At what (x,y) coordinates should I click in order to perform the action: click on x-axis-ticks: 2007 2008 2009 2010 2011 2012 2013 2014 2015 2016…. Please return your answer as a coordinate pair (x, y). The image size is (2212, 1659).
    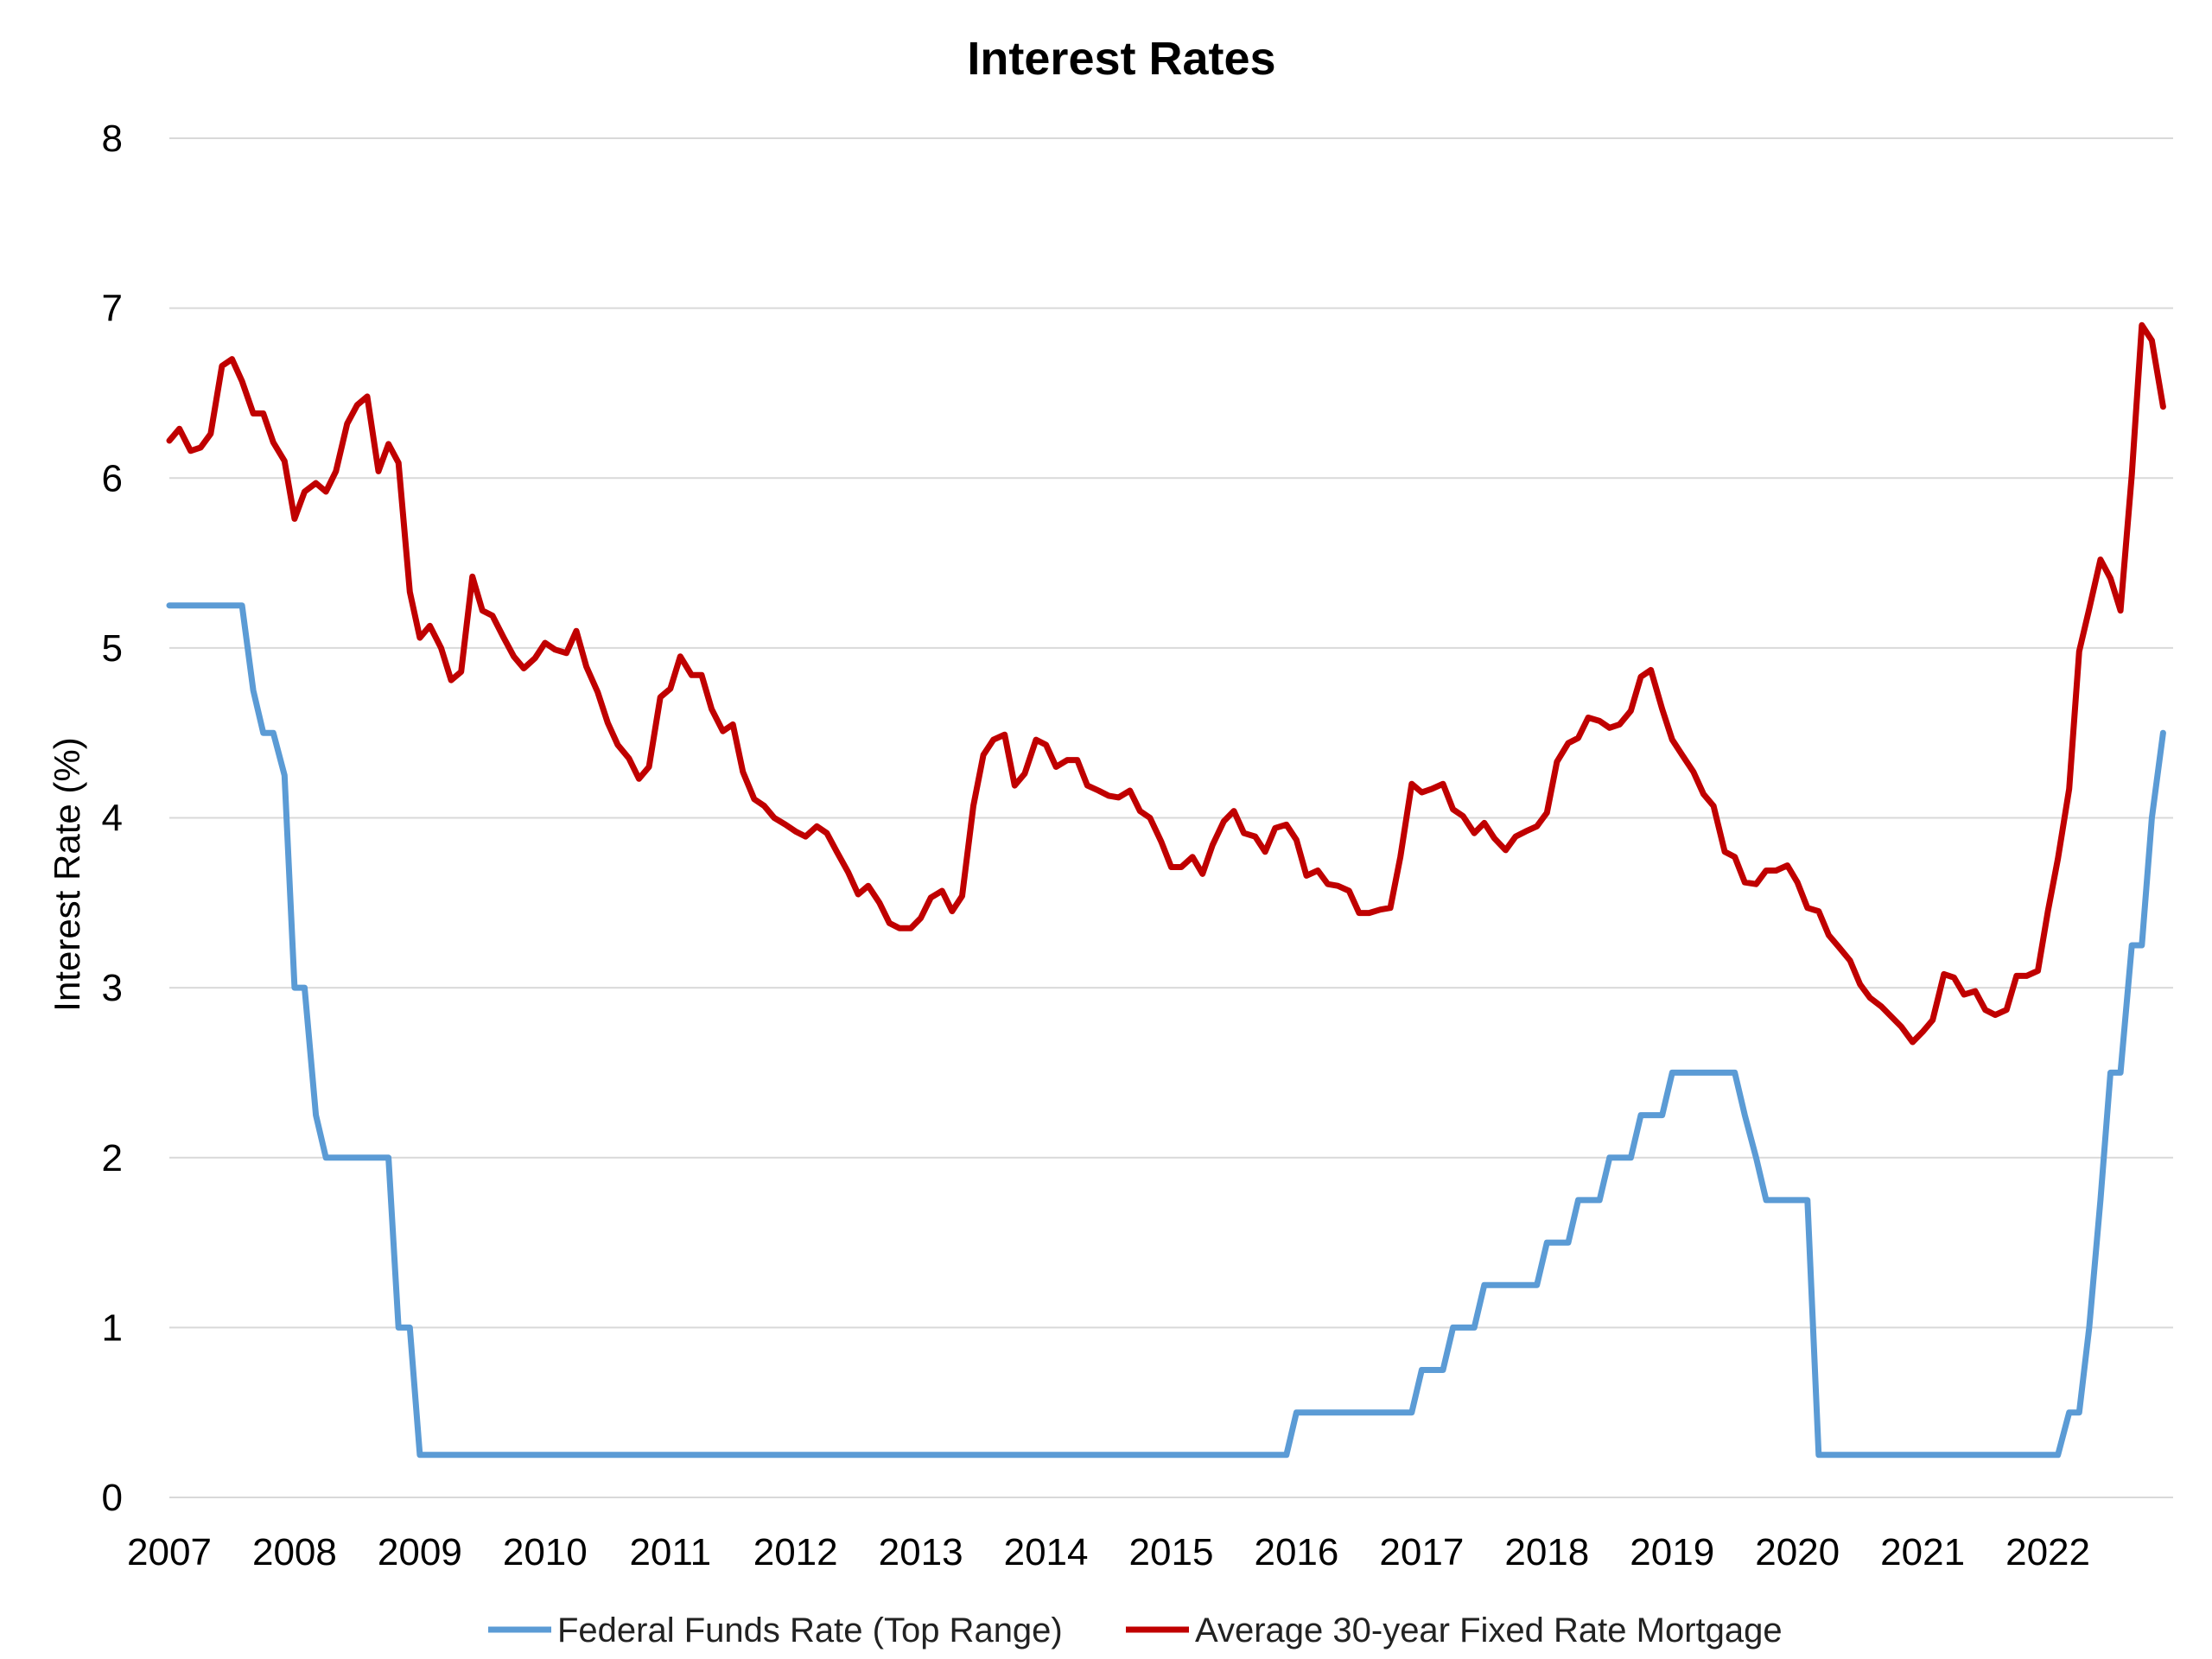
    Looking at the image, I should click on (1108, 1552).